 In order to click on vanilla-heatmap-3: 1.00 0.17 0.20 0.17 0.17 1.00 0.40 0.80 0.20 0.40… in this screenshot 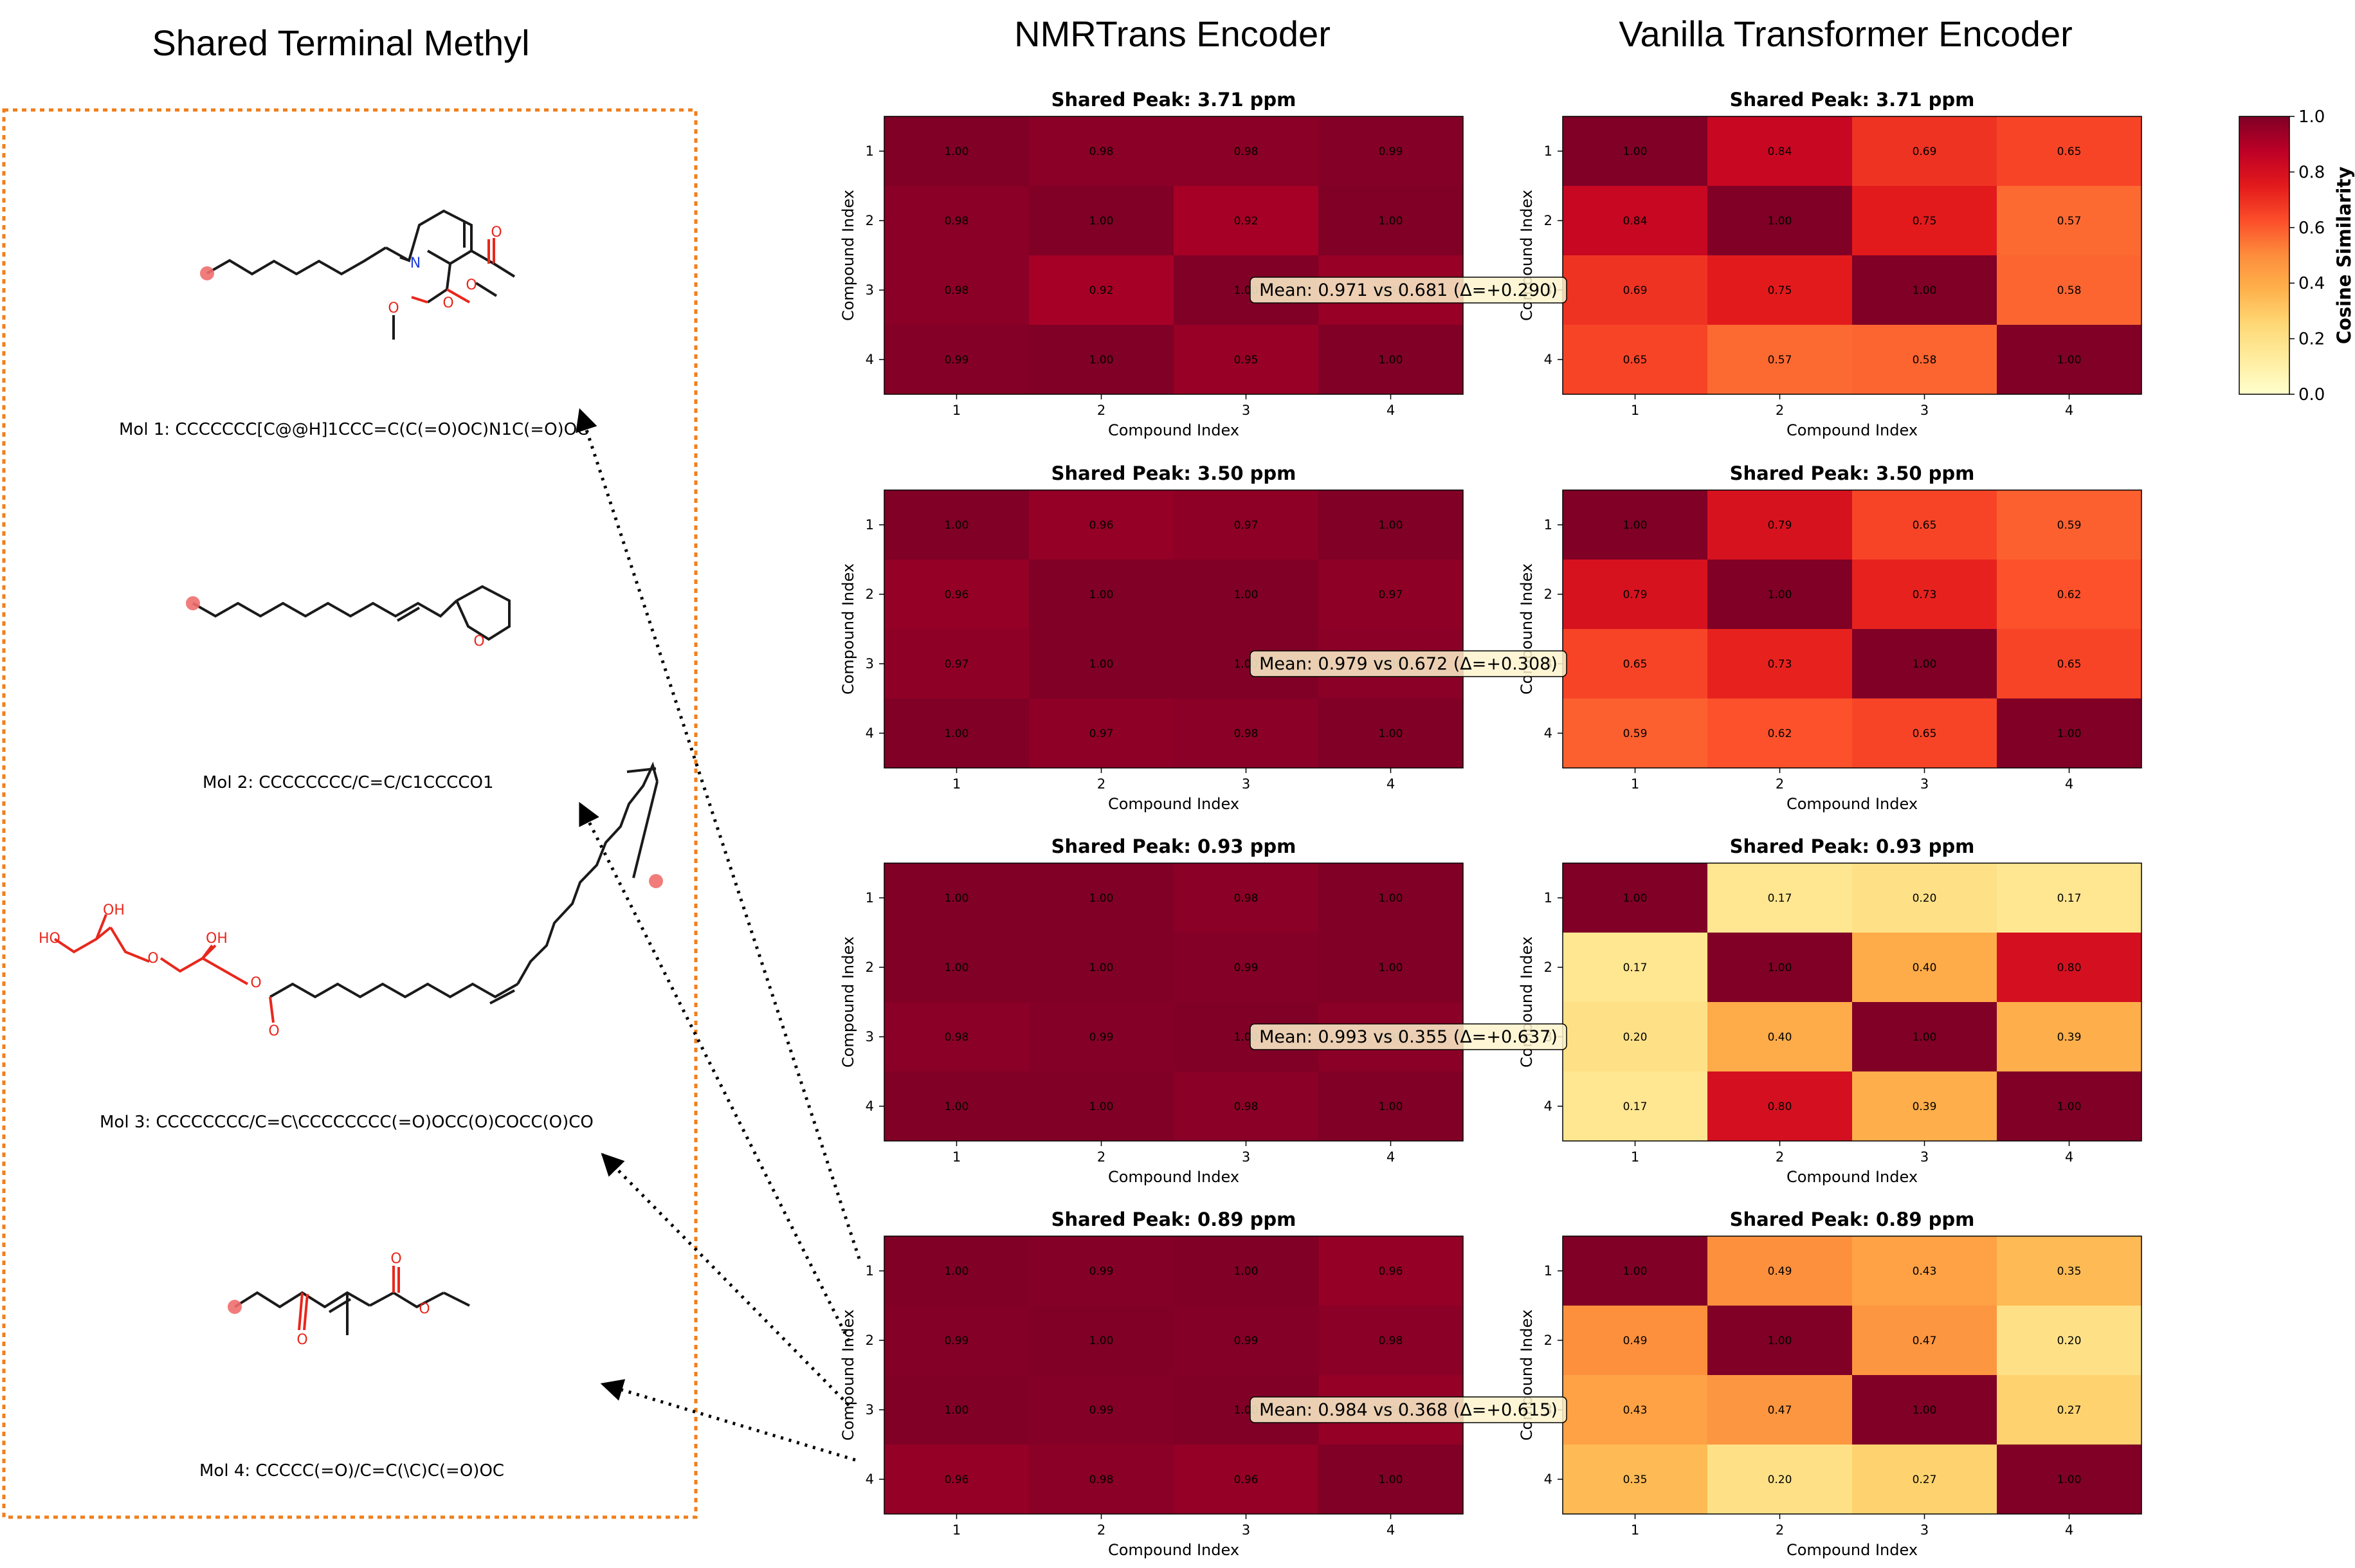, I will do `click(1830, 1010)`.